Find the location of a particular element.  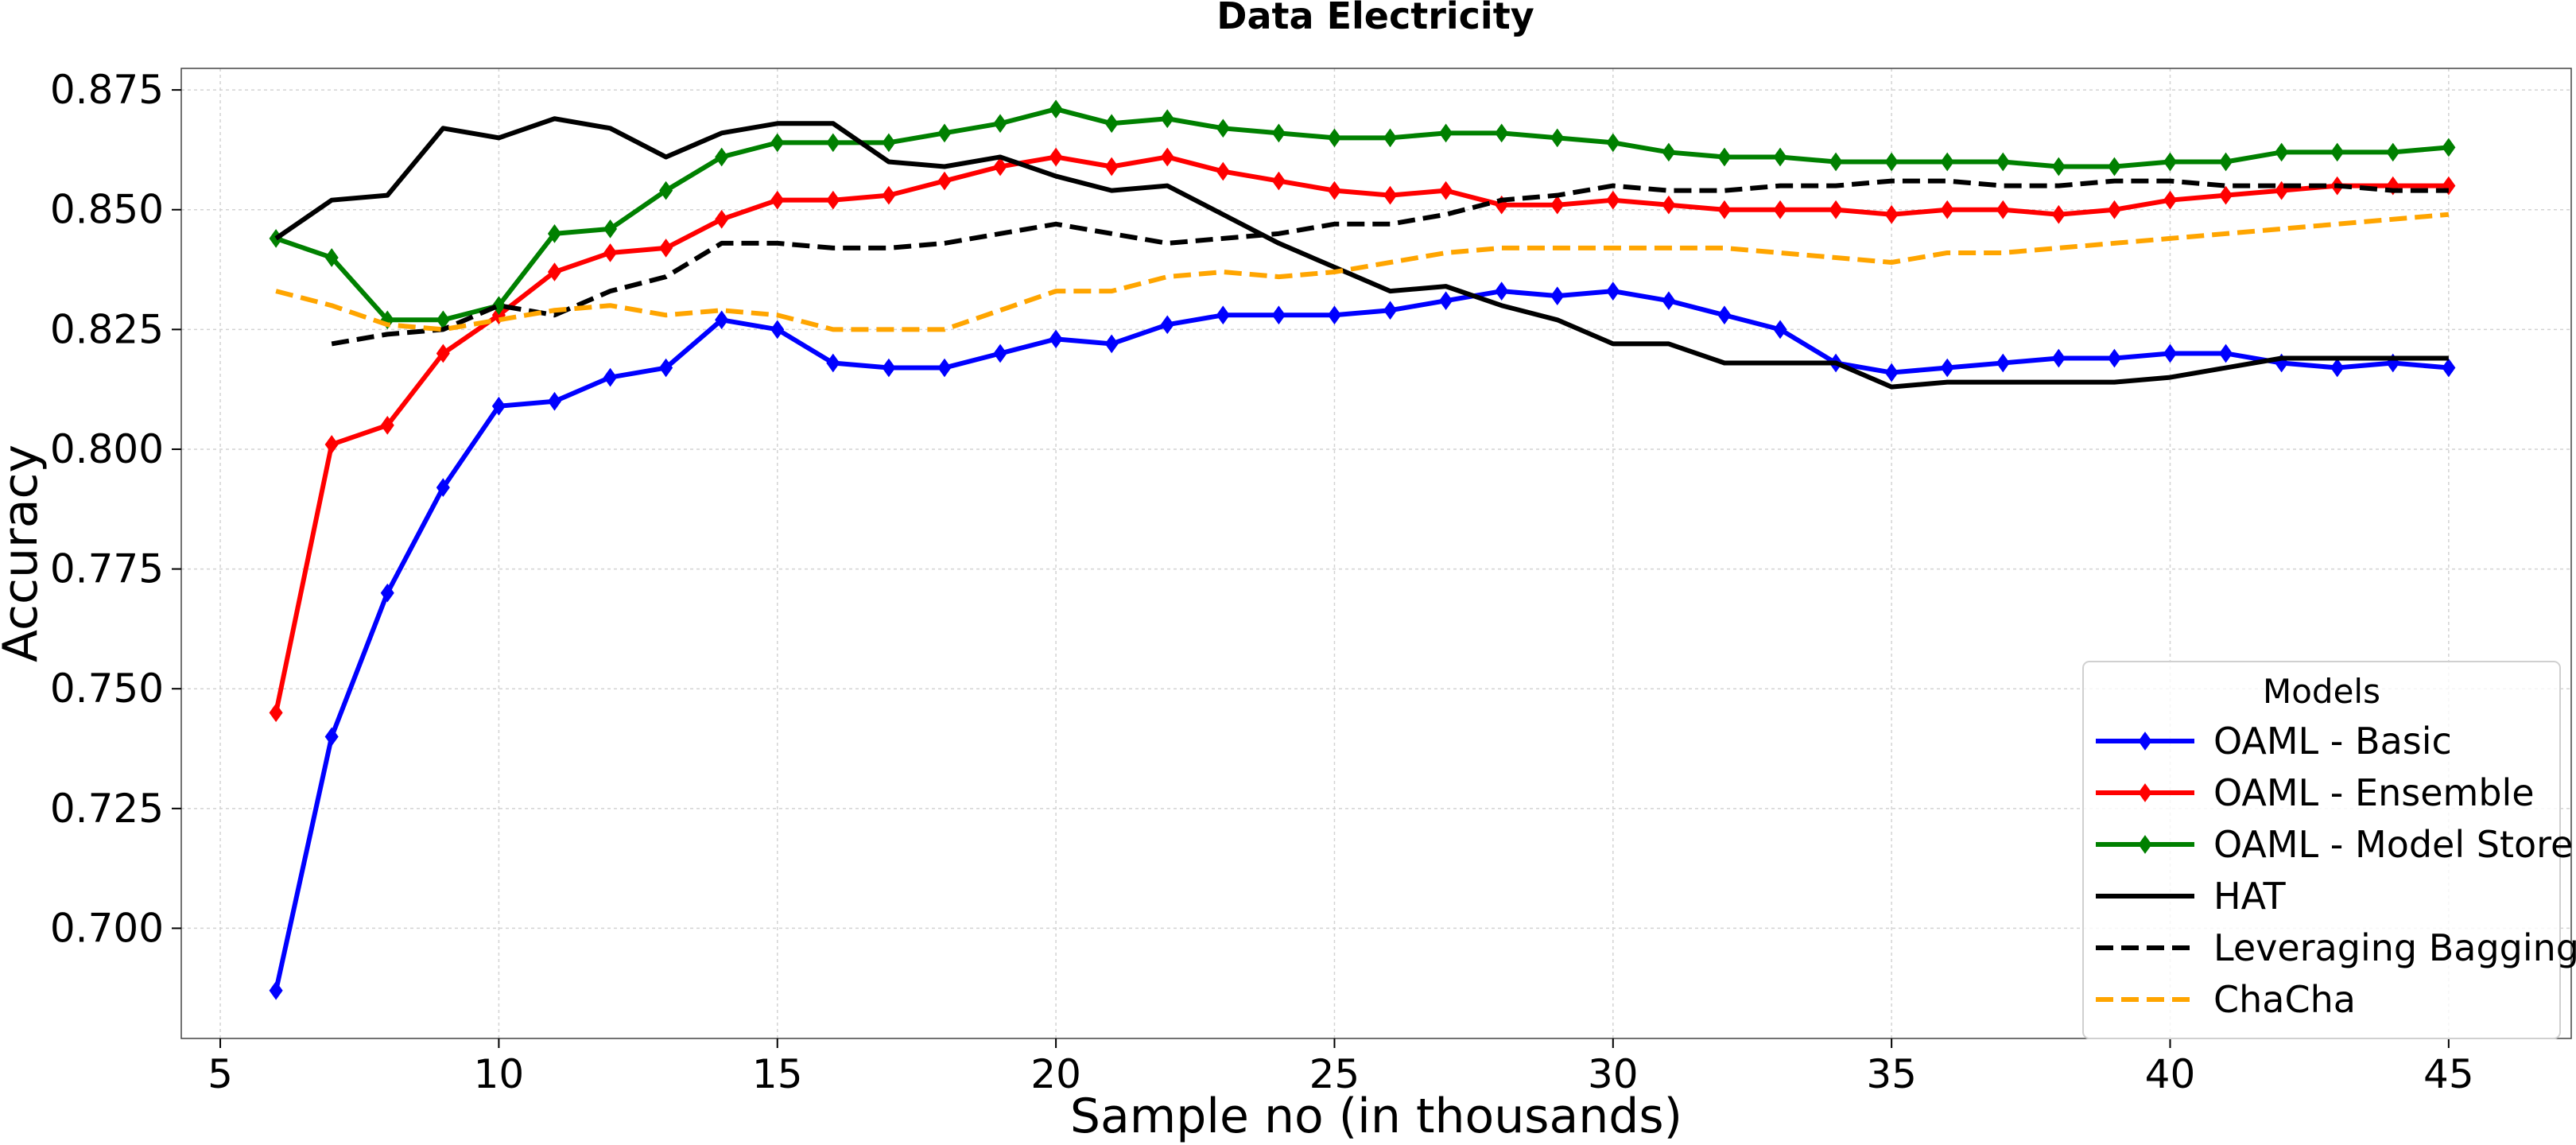

legend-title: Models is located at coordinates (2322, 691).